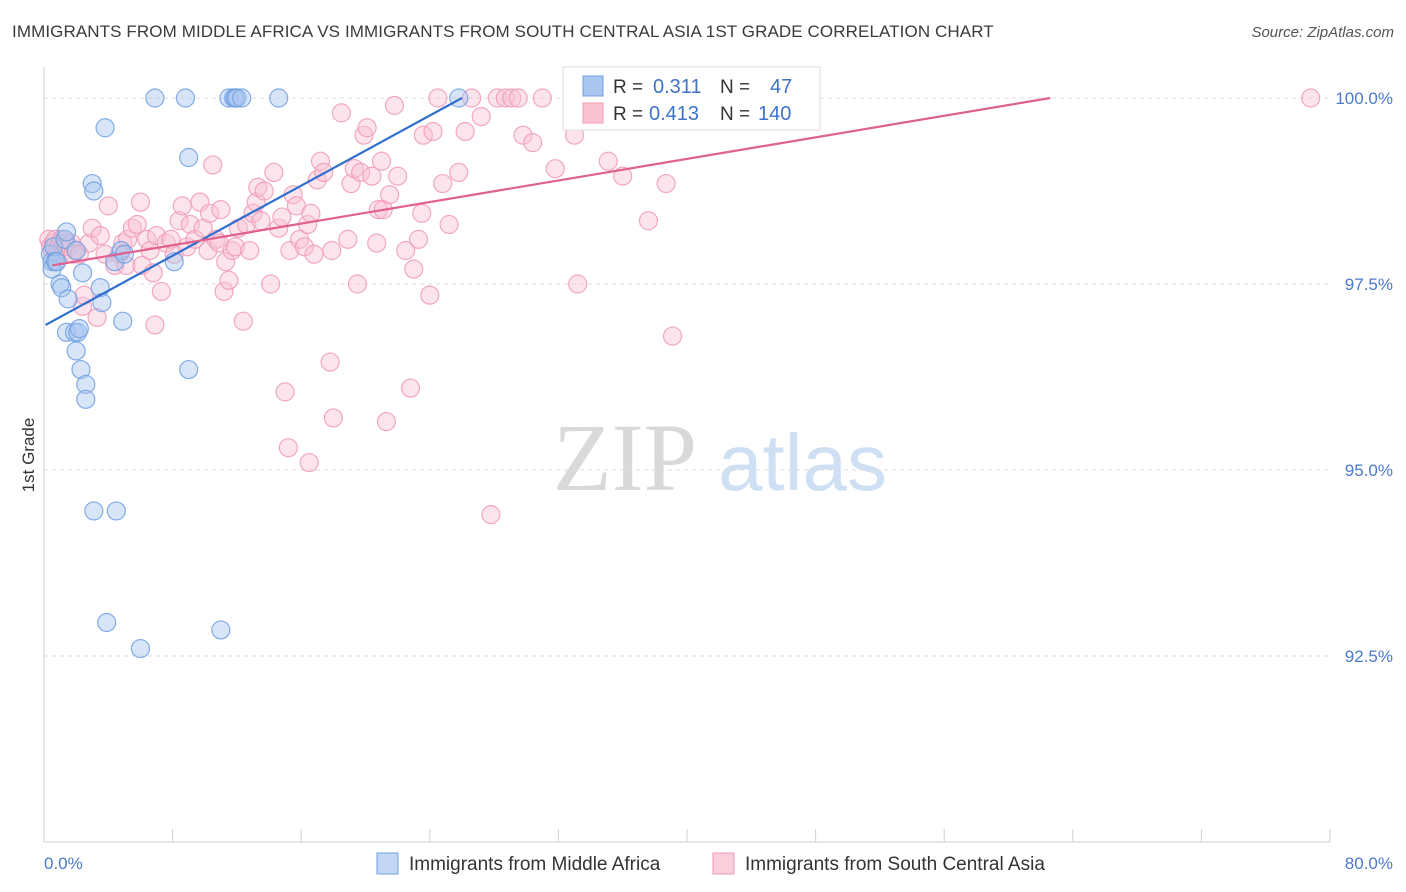 This screenshot has height=892, width=1406. Describe the element at coordinates (1369, 863) in the screenshot. I see `x-tick-label-max: 80.0%` at that location.